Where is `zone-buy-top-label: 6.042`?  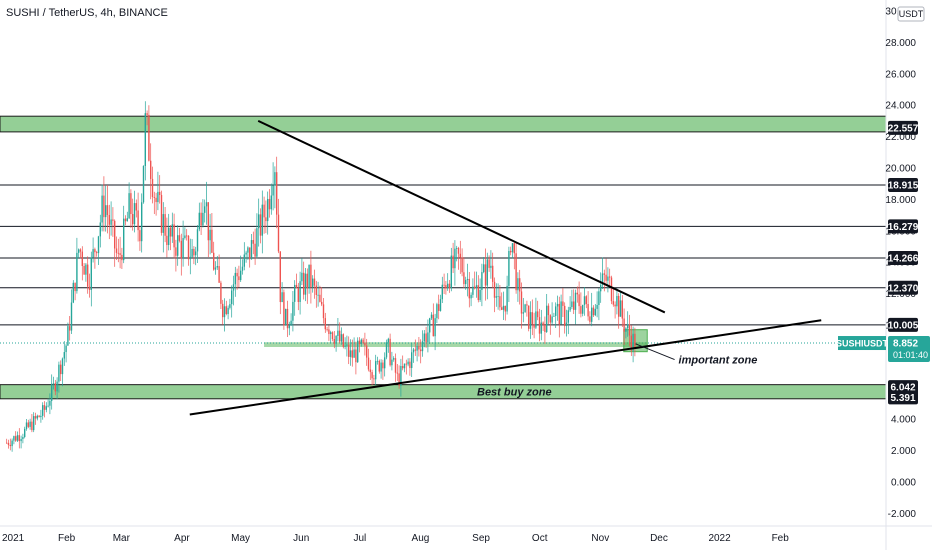 zone-buy-top-label: 6.042 is located at coordinates (902, 388).